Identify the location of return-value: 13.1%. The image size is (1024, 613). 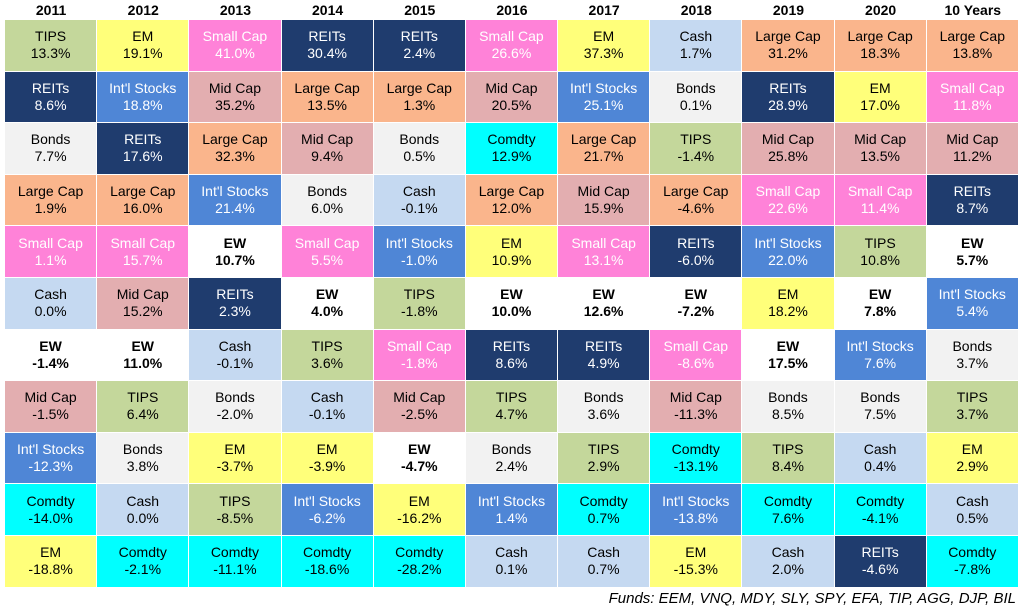
(603, 259).